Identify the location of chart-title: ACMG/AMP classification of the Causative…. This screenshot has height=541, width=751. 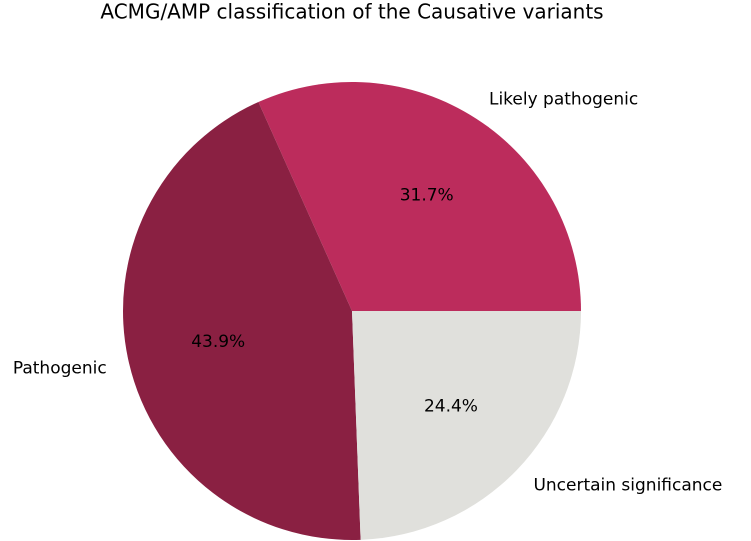
(351, 12).